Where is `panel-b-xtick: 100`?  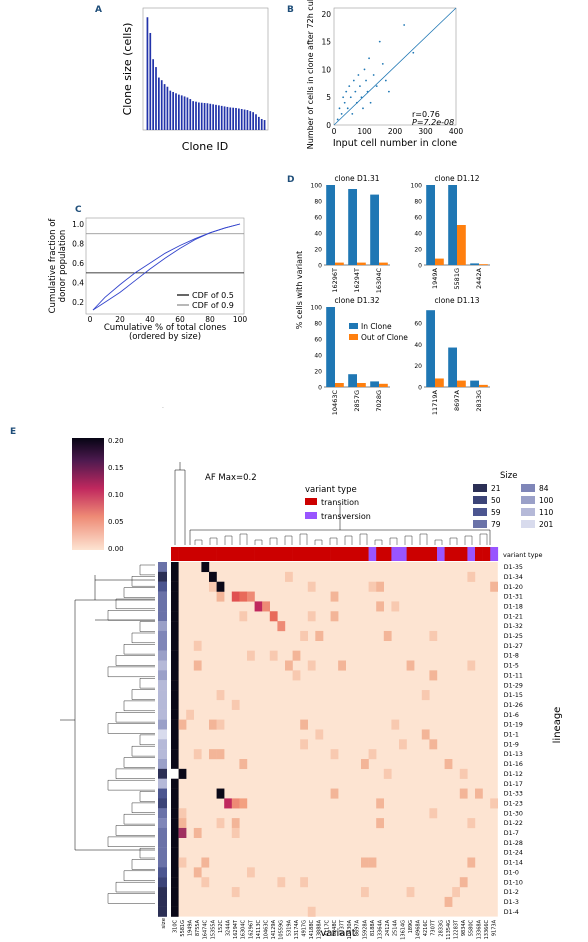 panel-b-xtick: 100 is located at coordinates (364, 131).